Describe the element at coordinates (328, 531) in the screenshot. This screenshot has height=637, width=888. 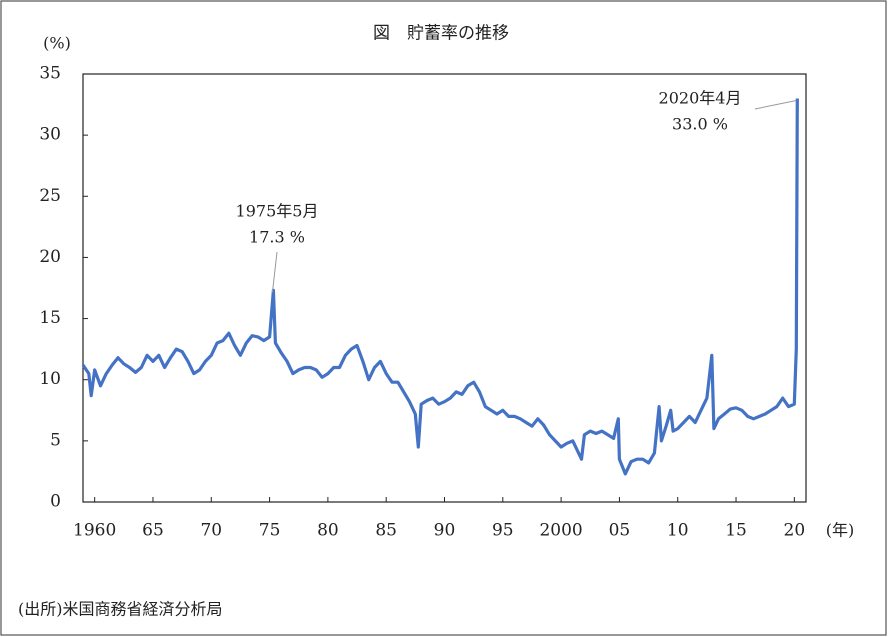
I see `x-tick-label: 80` at that location.